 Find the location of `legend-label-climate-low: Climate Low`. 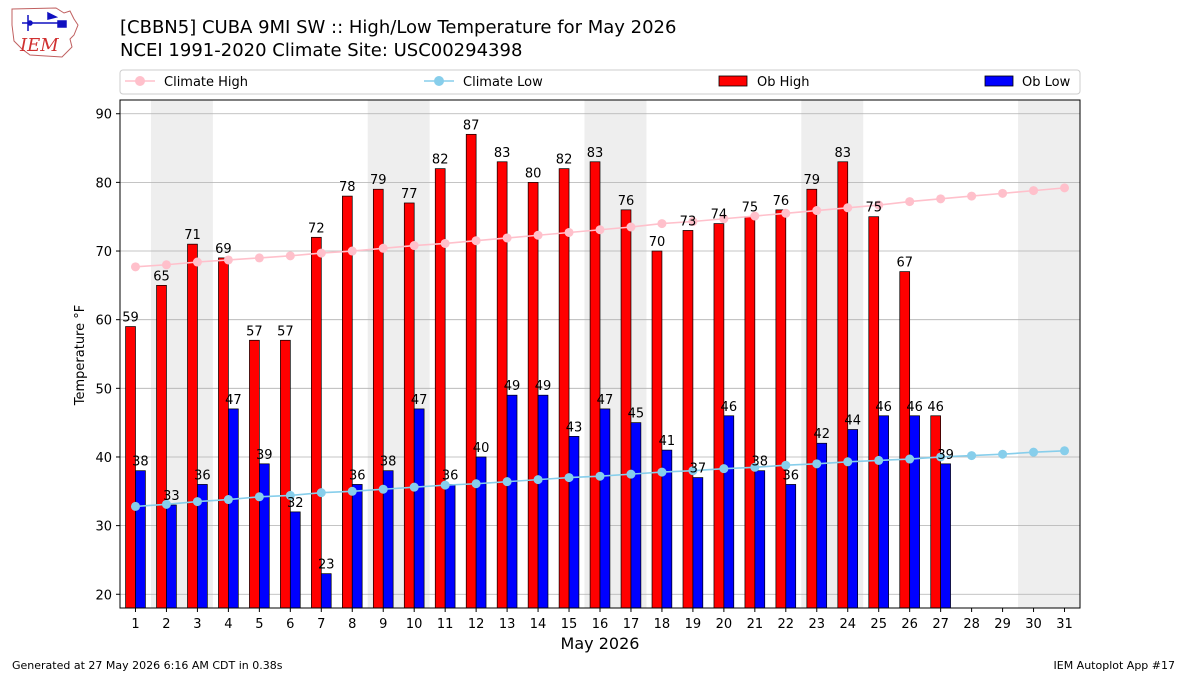

legend-label-climate-low: Climate Low is located at coordinates (503, 82).